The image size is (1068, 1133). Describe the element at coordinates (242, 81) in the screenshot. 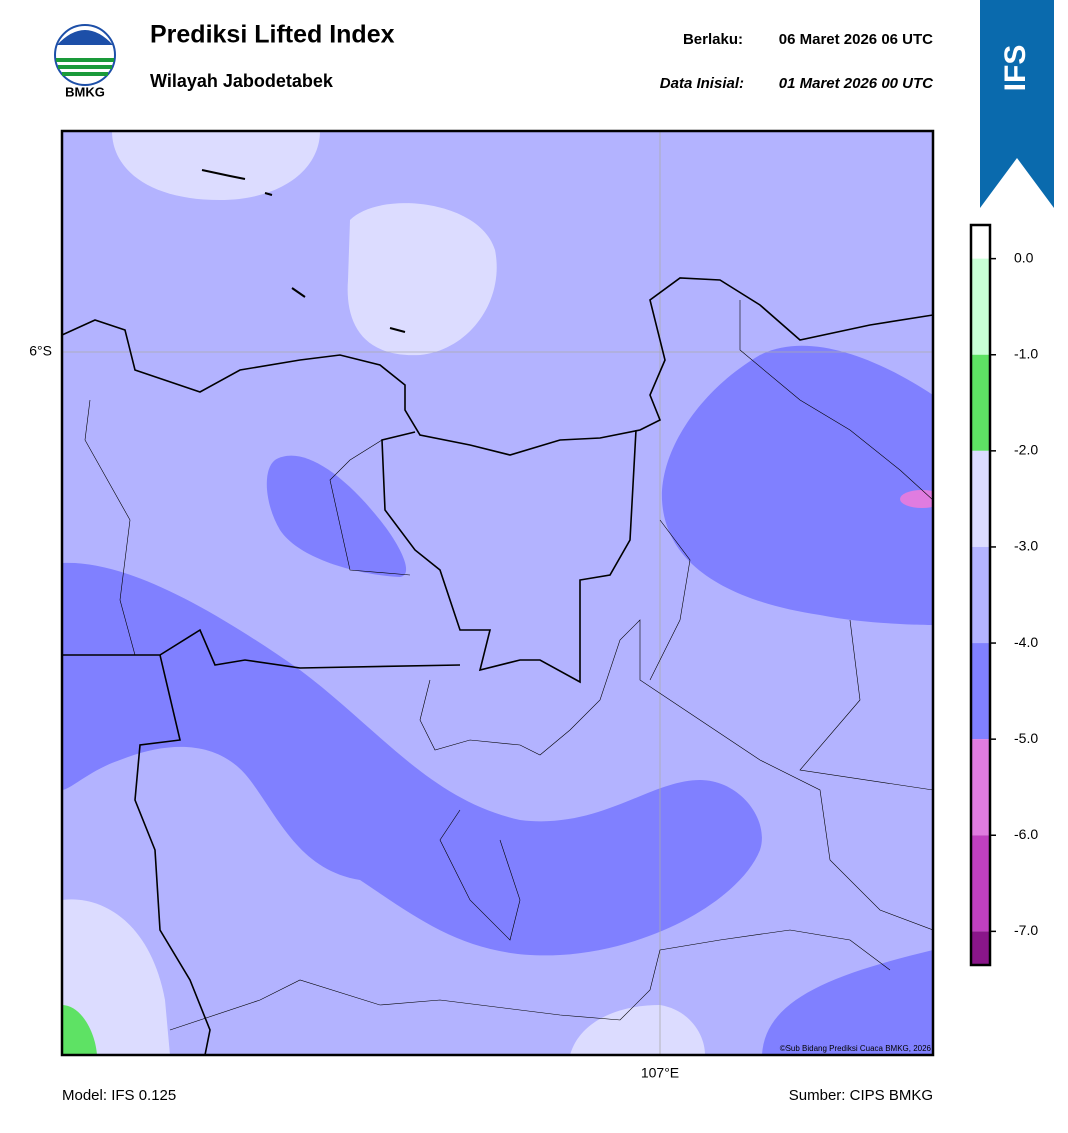

I see `subtitle: Wilayah Jabodetabek` at that location.